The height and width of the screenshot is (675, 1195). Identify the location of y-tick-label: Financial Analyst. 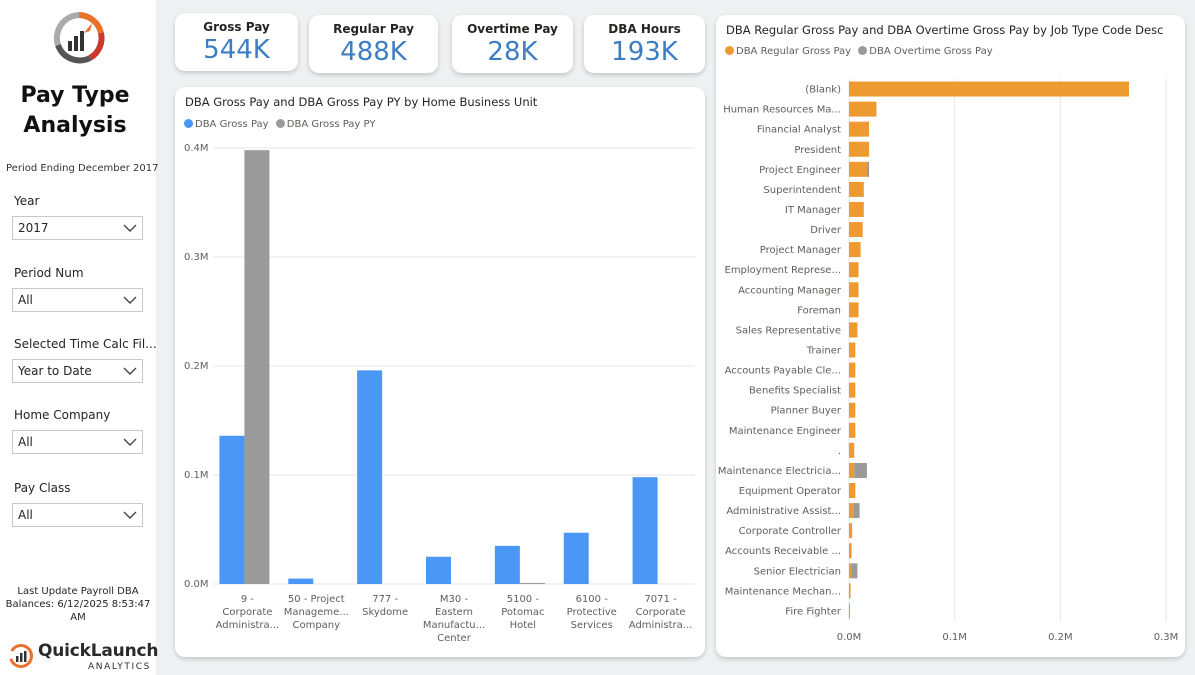
(799, 130).